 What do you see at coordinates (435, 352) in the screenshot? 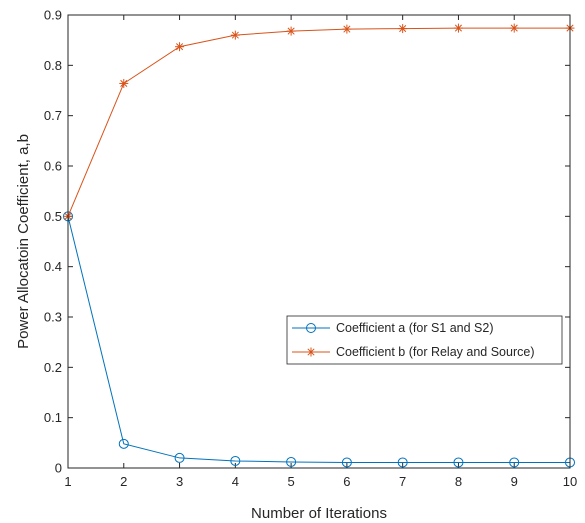
I see `legend-label-b: Coefficient b (for Relay and Source)` at bounding box center [435, 352].